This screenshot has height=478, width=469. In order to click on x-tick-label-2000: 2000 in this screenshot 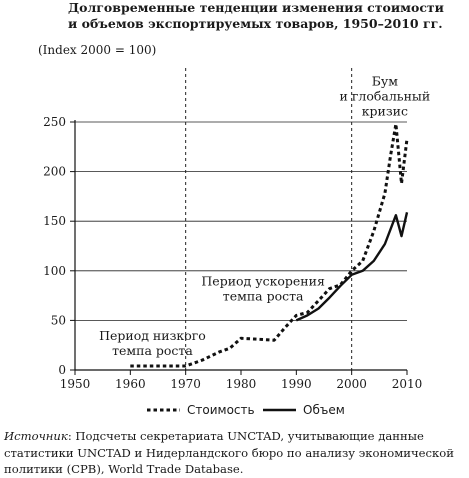, I will do `click(351, 384)`.